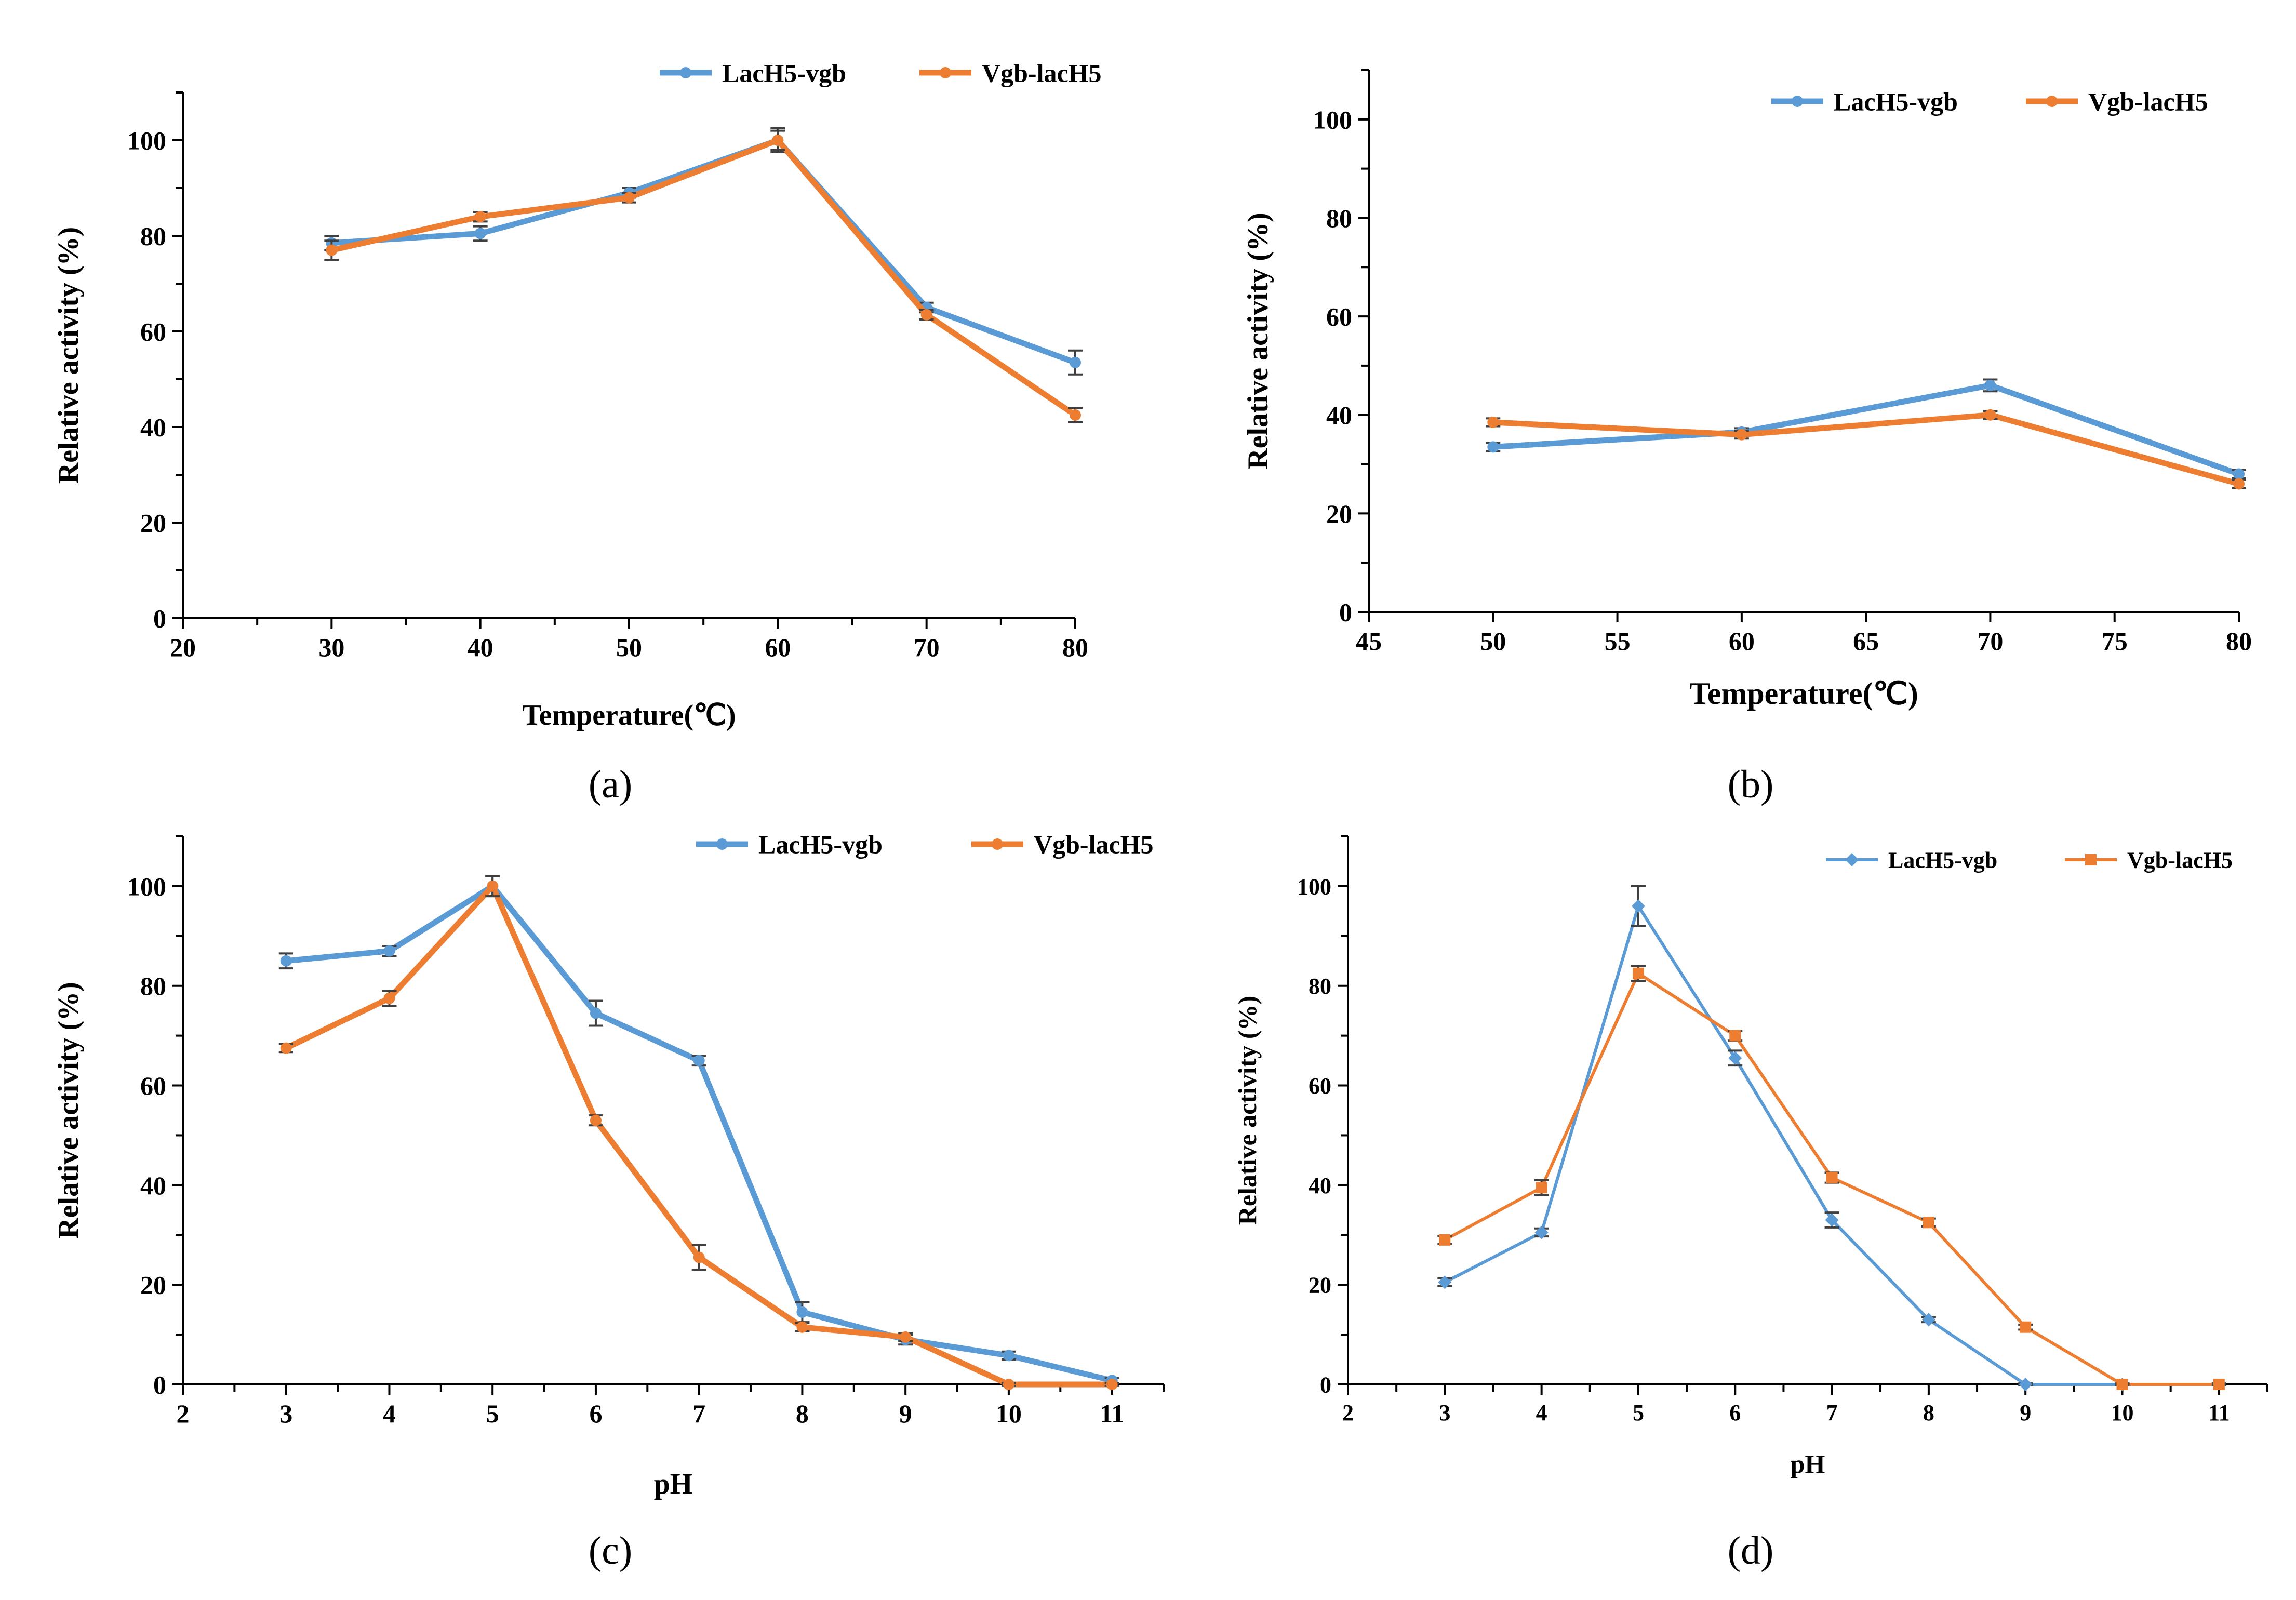 Image resolution: width=2296 pixels, height=1600 pixels. Describe the element at coordinates (611, 784) in the screenshot. I see `panel-label-a: (a)` at that location.